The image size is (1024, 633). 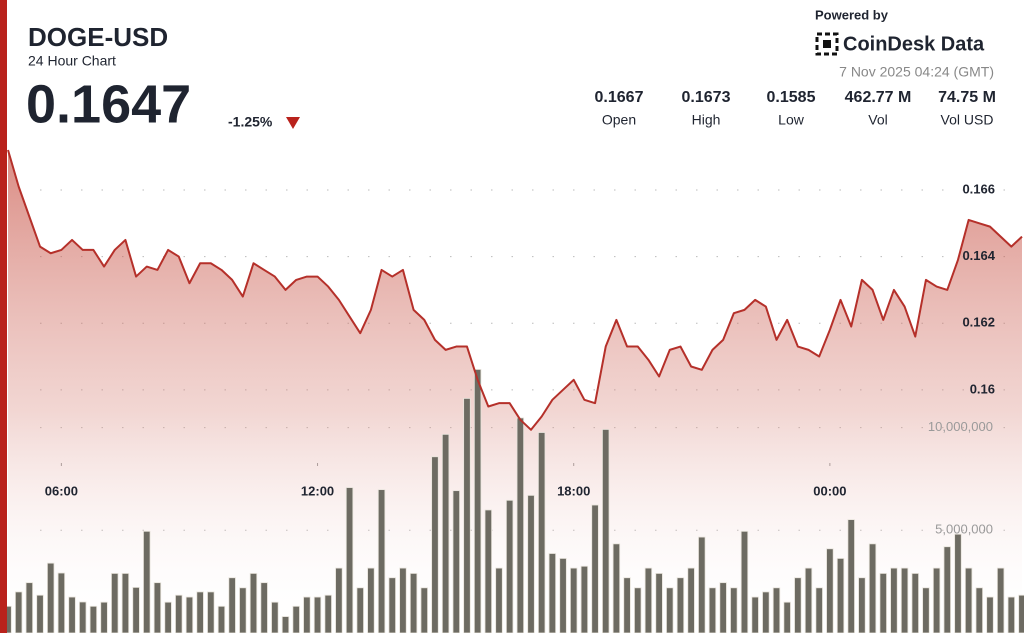 I want to click on y2-tick-label: 10,000,000, so click(x=960, y=426).